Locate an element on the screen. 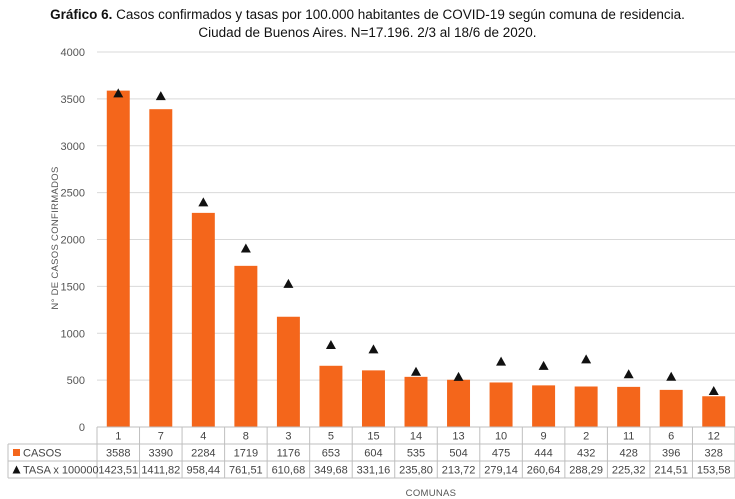 Image resolution: width=735 pixels, height=499 pixels. y-tick-label: 2000 is located at coordinates (73, 241).